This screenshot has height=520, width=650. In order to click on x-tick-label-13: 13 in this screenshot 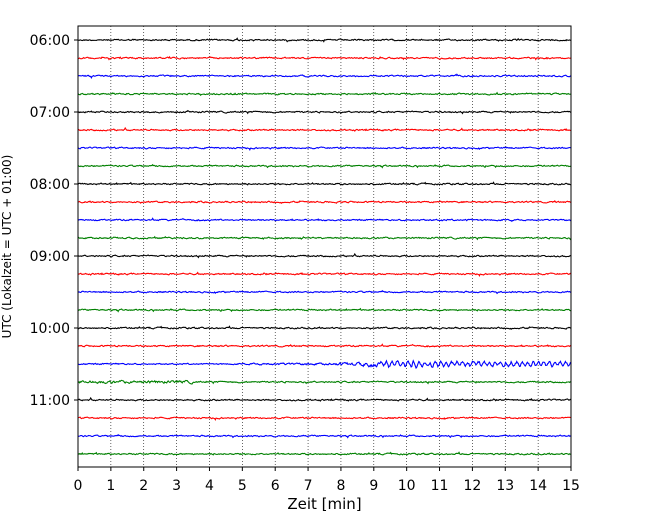, I will do `click(505, 486)`.